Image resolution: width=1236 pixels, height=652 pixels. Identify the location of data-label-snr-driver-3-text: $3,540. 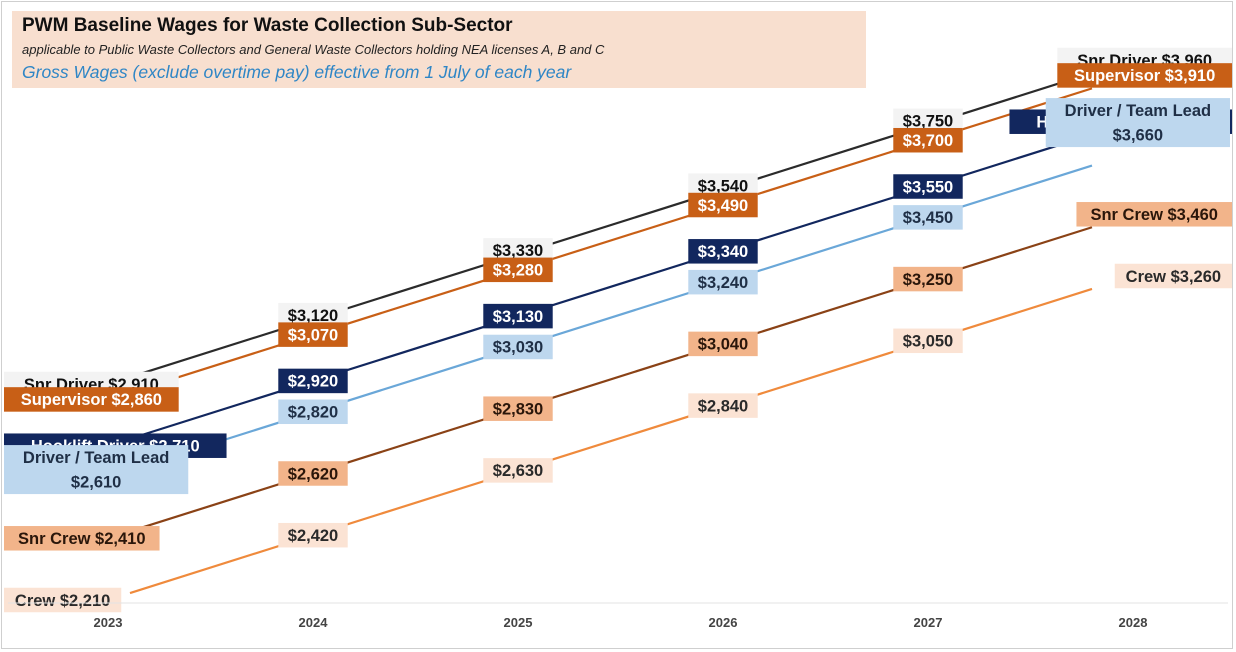
(723, 186).